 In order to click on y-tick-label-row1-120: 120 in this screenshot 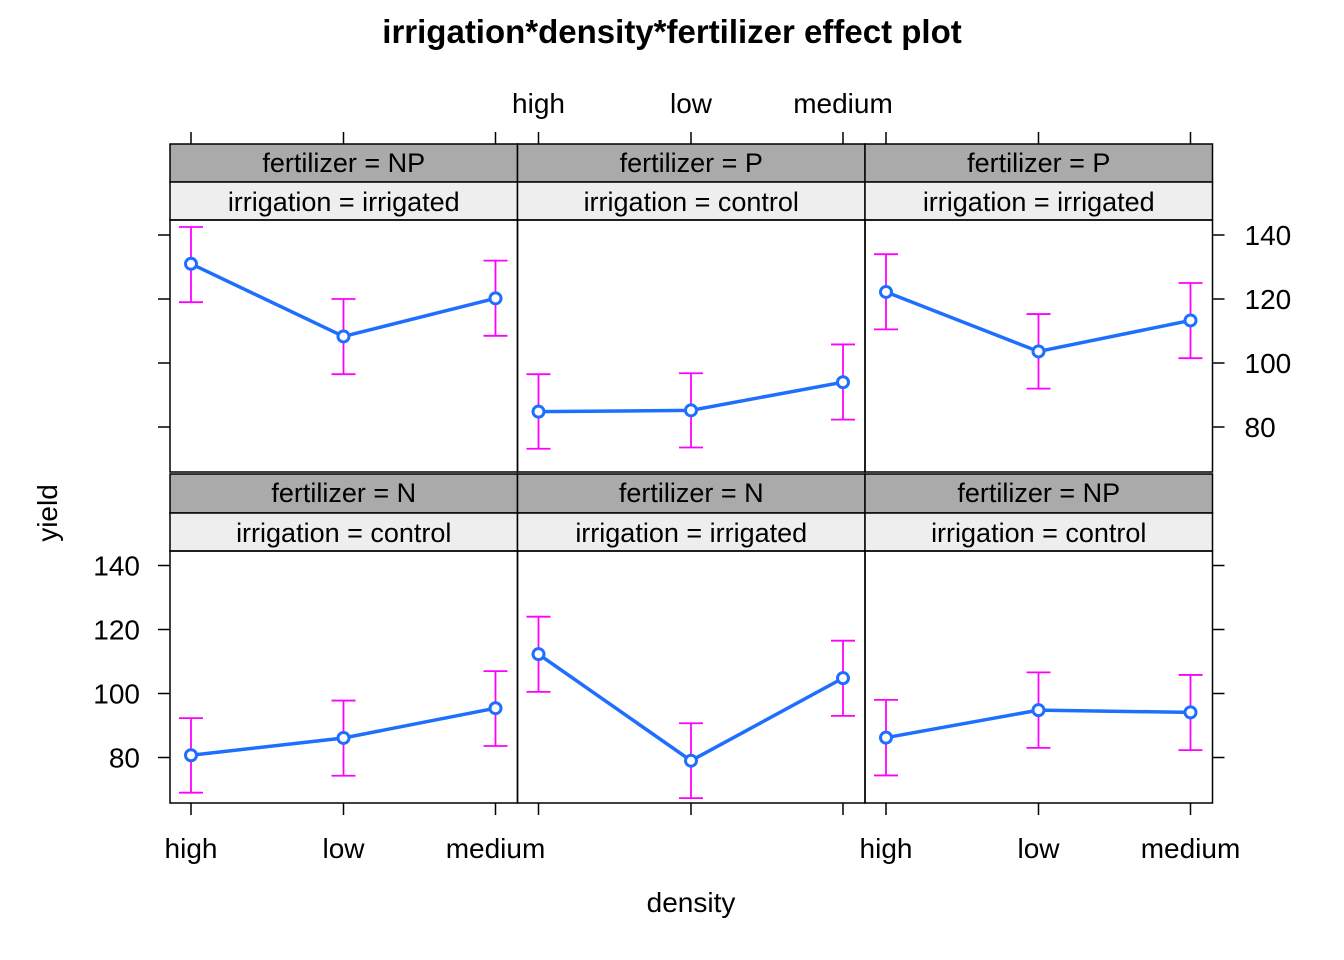, I will do `click(1268, 299)`.